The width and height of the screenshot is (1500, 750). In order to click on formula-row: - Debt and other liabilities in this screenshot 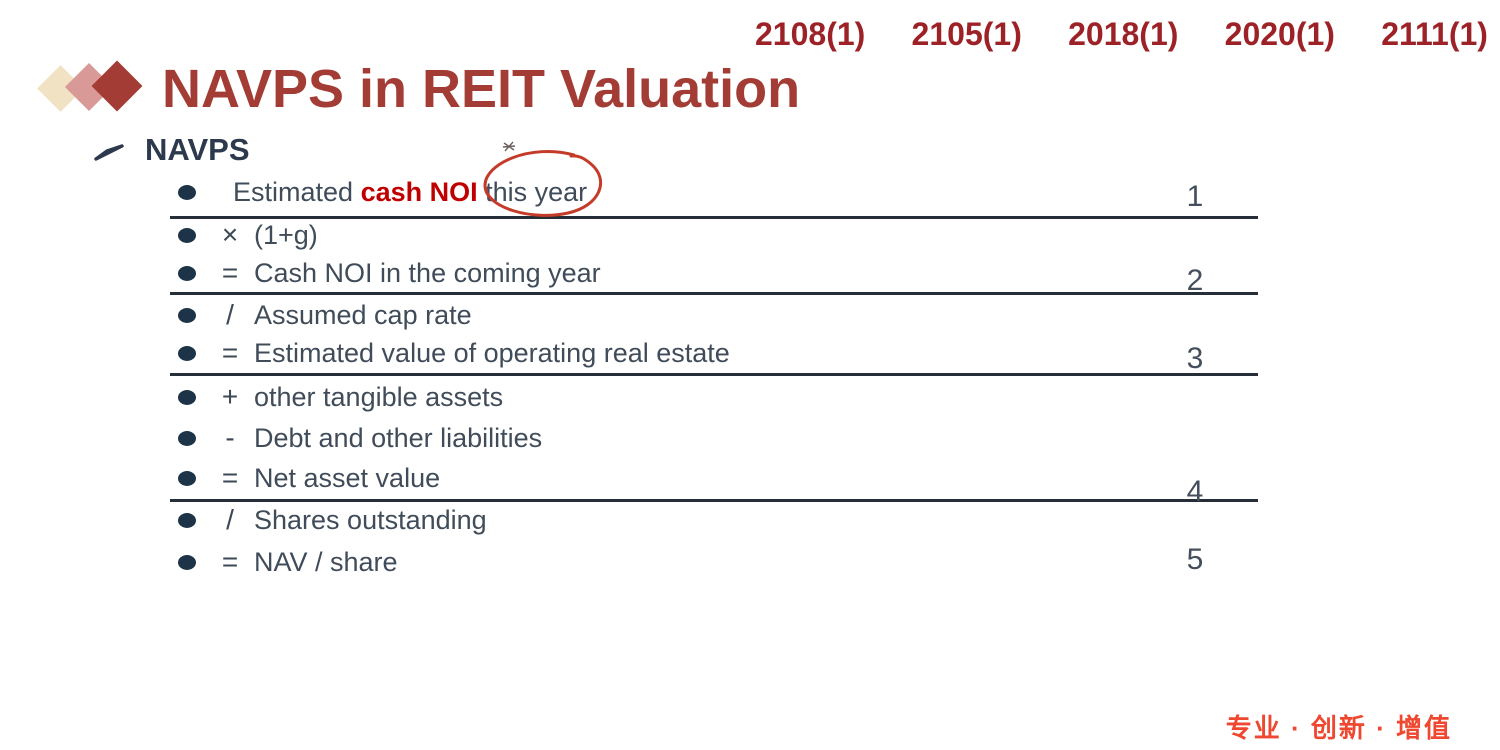, I will do `click(356, 438)`.